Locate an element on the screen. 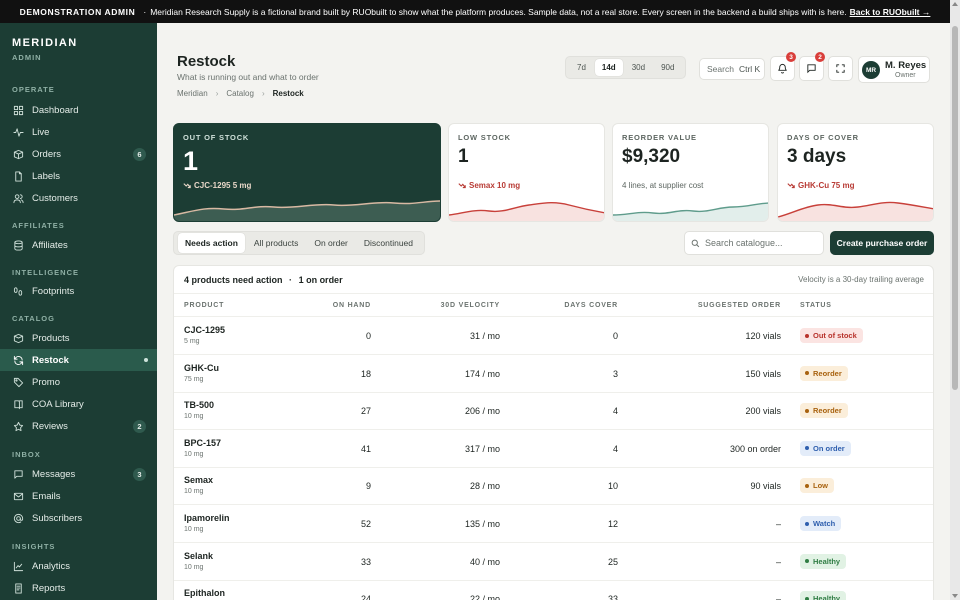  tab-discontinued: Discontinued is located at coordinates (388, 243).